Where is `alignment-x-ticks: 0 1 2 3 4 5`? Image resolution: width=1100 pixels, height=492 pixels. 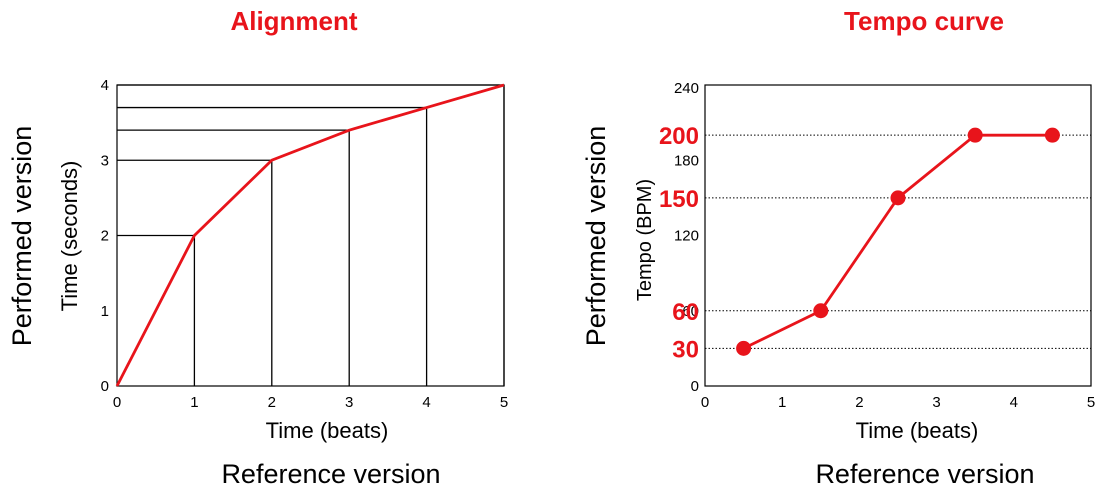 alignment-x-ticks: 0 1 2 3 4 5 is located at coordinates (310, 402).